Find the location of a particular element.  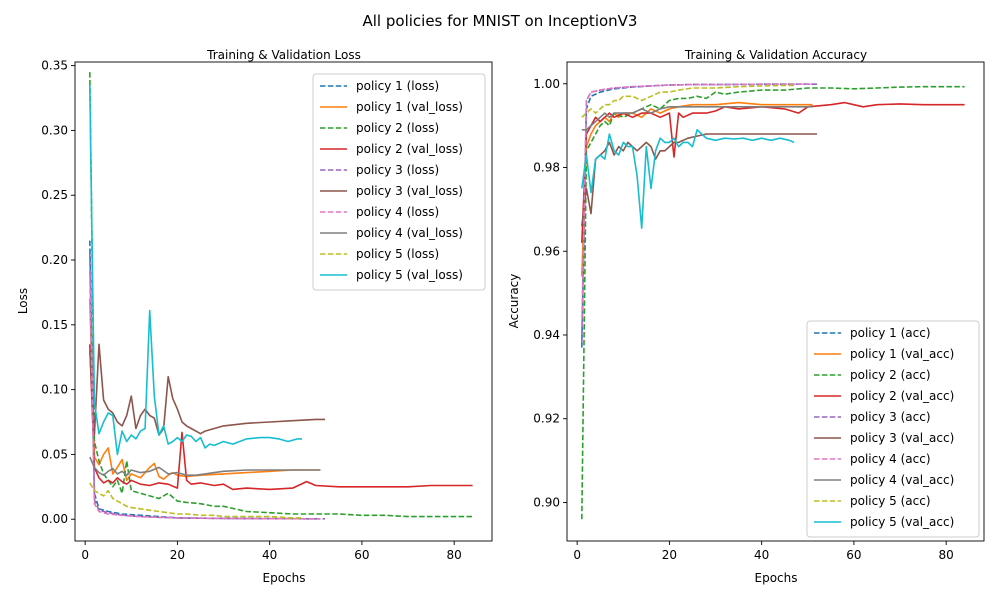

loss-chart-title: Training & Validation Loss is located at coordinates (283, 55).